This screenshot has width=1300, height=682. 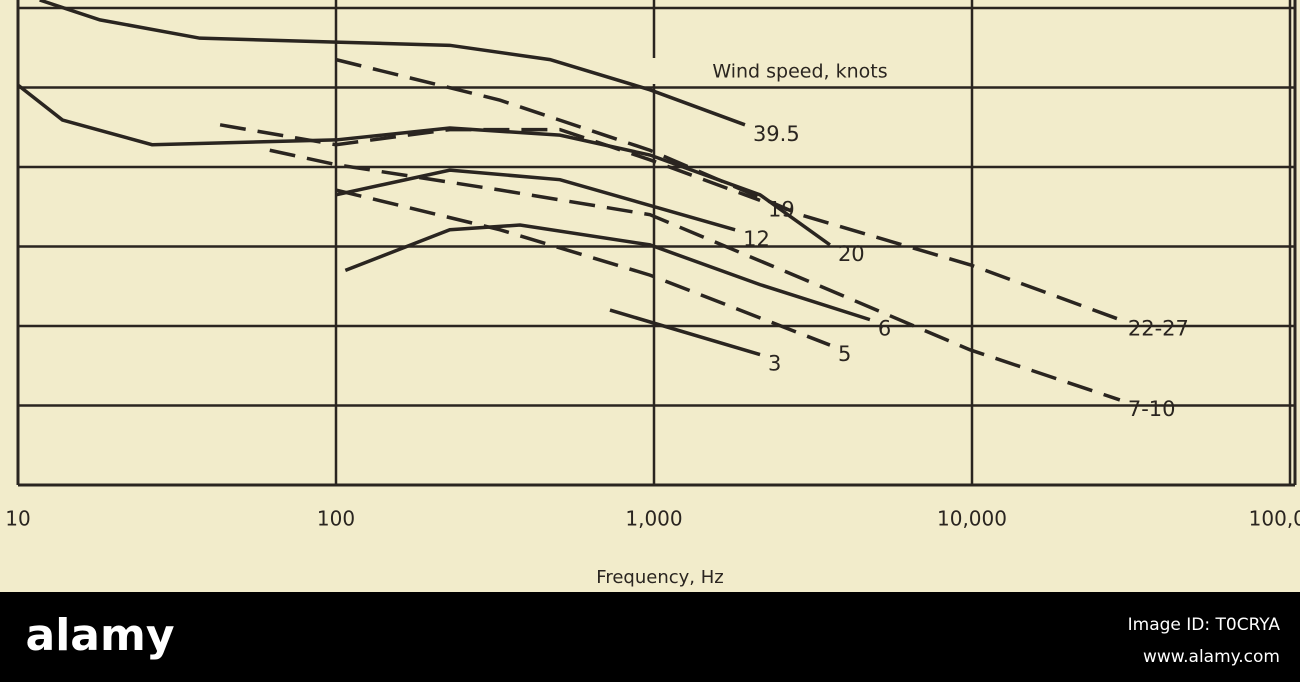 What do you see at coordinates (1158, 329) in the screenshot?
I see `series-label: 22-27` at bounding box center [1158, 329].